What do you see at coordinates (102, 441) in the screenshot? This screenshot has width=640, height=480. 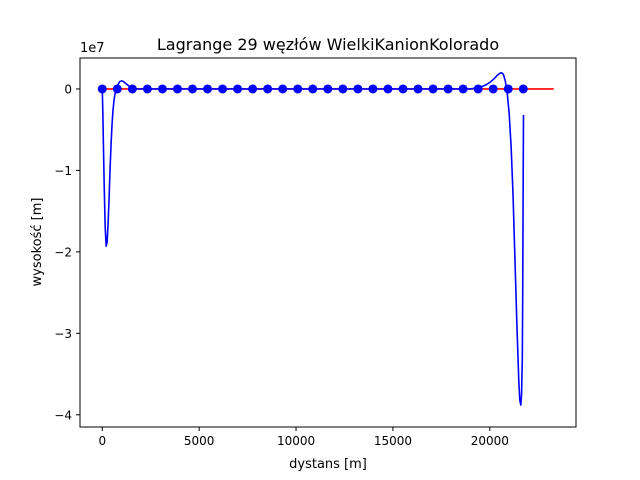 I see `x-tick-label: 0` at bounding box center [102, 441].